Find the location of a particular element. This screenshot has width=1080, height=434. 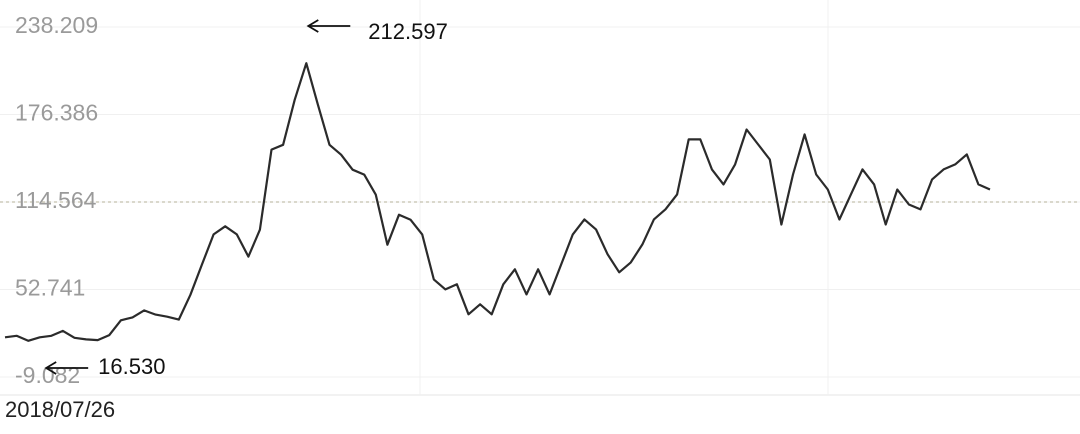

y-tick-label: -9.082 is located at coordinates (47, 375).